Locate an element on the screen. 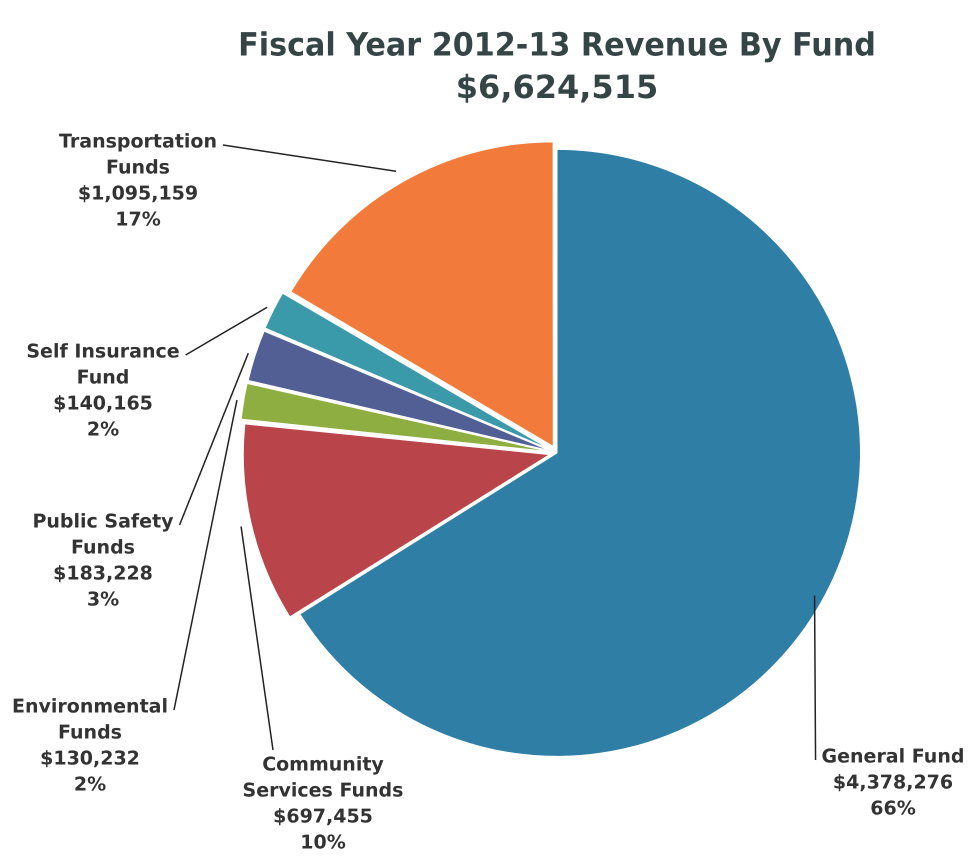 This screenshot has height=865, width=974. data-label: $140,165 2% is located at coordinates (103, 416).